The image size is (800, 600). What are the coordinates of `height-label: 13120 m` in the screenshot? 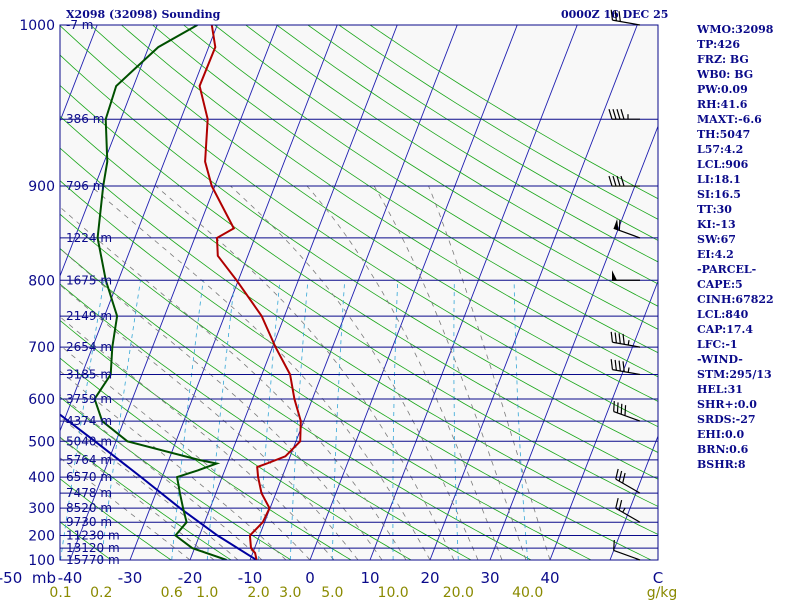 It's located at (93, 548).